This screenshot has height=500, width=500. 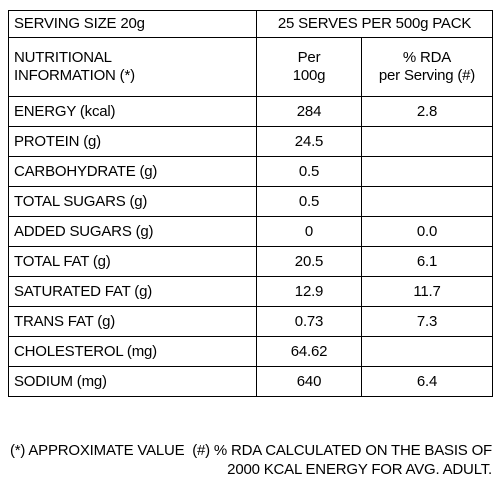 What do you see at coordinates (309, 261) in the screenshot?
I see `per-100g-value: 20.5` at bounding box center [309, 261].